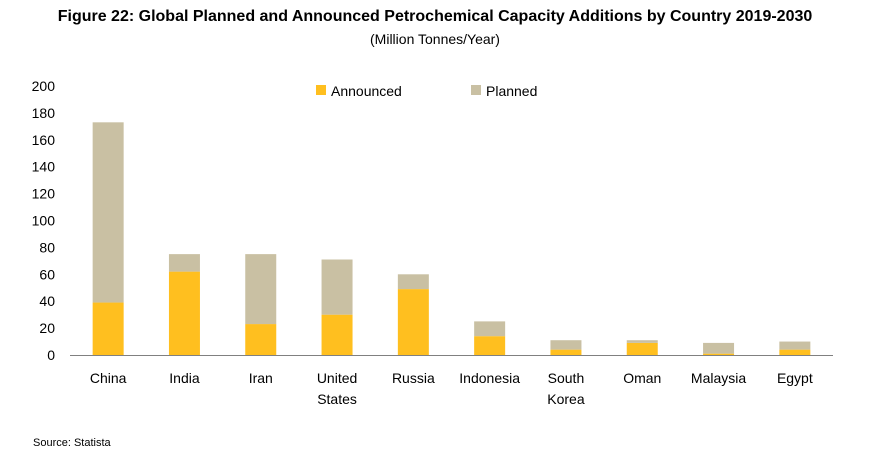 The width and height of the screenshot is (870, 473). I want to click on x-tick-label: India, so click(184, 378).